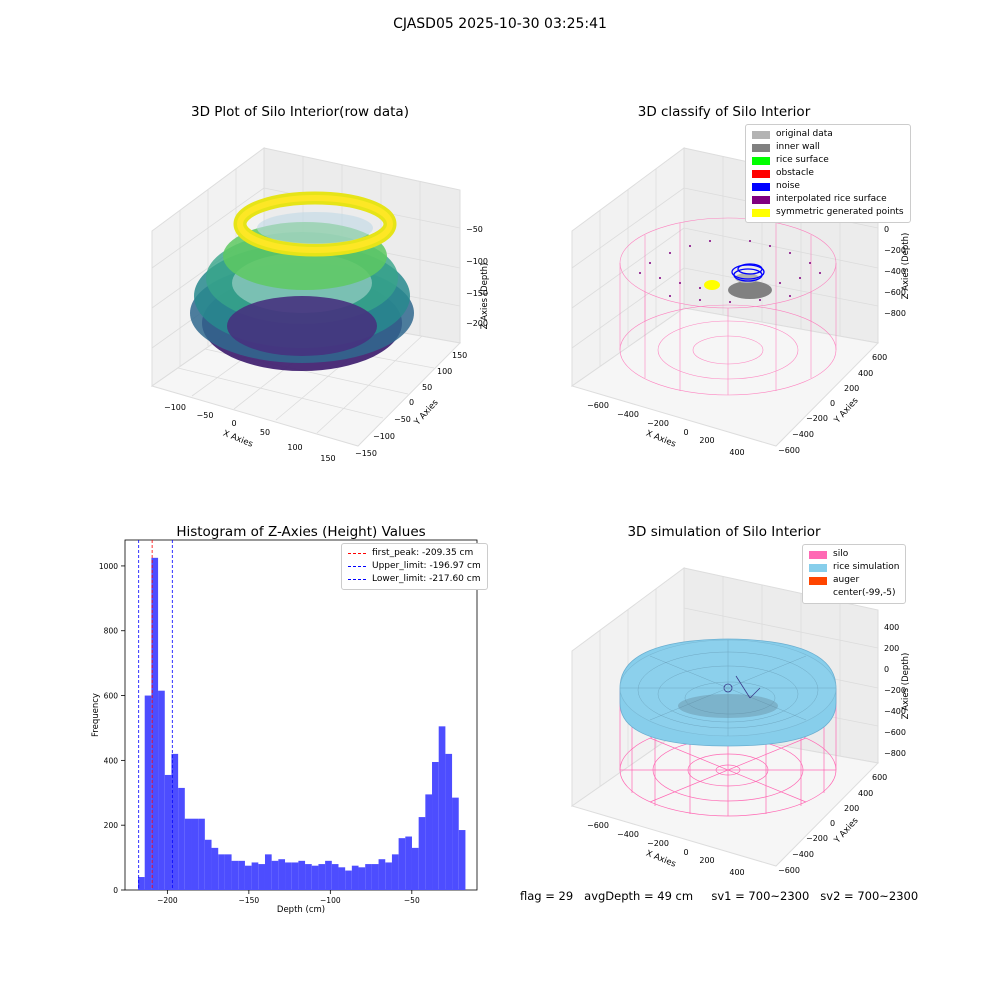 The width and height of the screenshot is (1000, 1000). What do you see at coordinates (712, 285) in the screenshot?
I see `classify-symmetric-points` at bounding box center [712, 285].